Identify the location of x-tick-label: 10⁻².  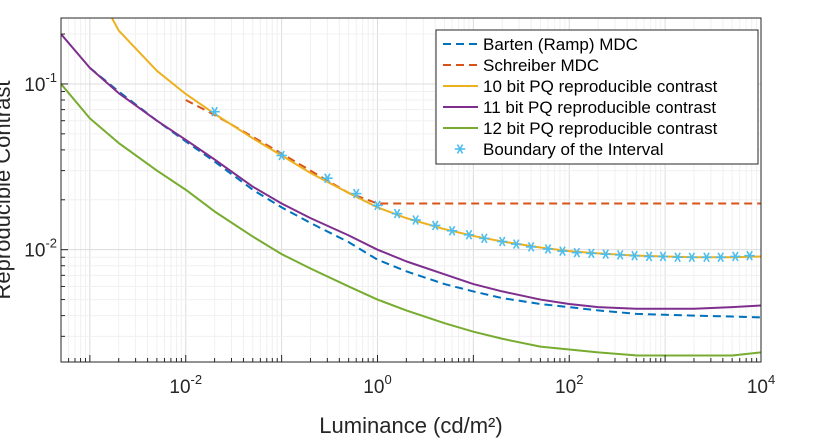
(185, 385).